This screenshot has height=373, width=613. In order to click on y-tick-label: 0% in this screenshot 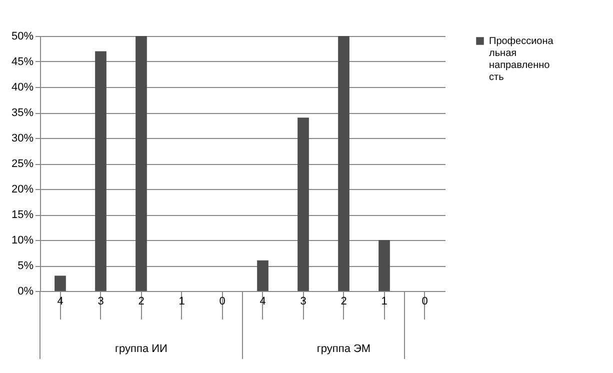, I will do `click(26, 292)`.